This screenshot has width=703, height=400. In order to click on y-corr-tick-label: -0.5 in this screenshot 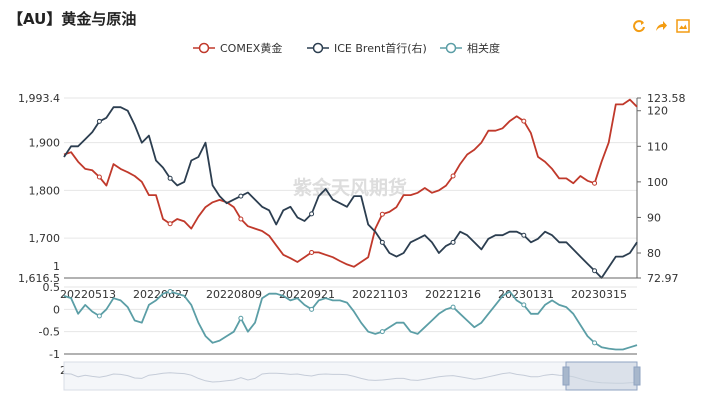, I will do `click(49, 332)`.